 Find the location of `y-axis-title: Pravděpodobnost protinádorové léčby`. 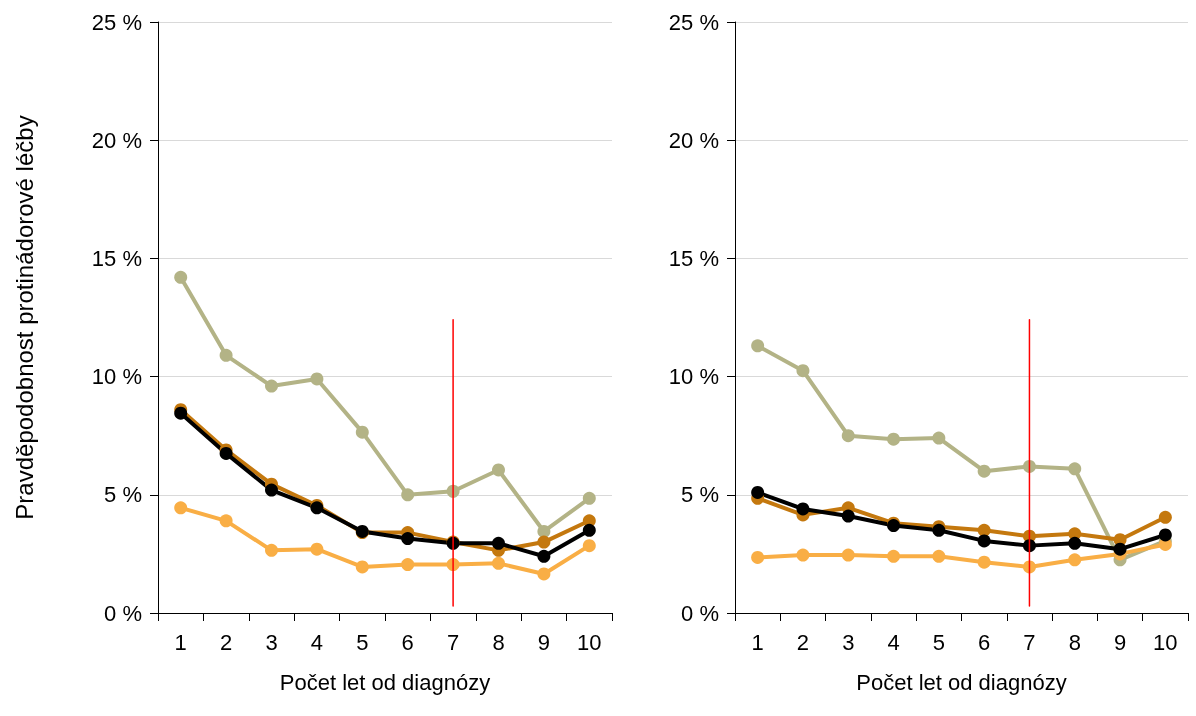

y-axis-title: Pravděpodobnost protinádorové léčby is located at coordinates (24, 317).